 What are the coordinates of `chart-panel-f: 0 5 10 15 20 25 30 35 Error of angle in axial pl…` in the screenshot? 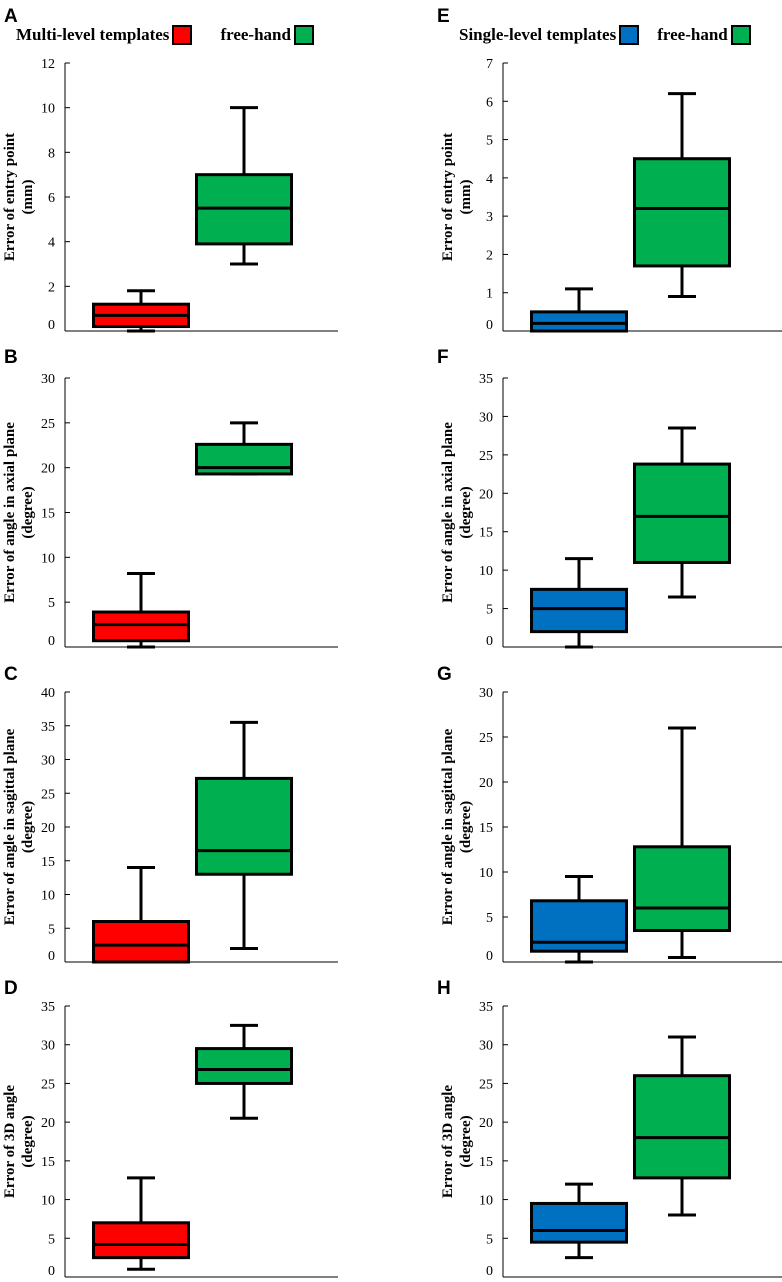 It's located at (611, 510).